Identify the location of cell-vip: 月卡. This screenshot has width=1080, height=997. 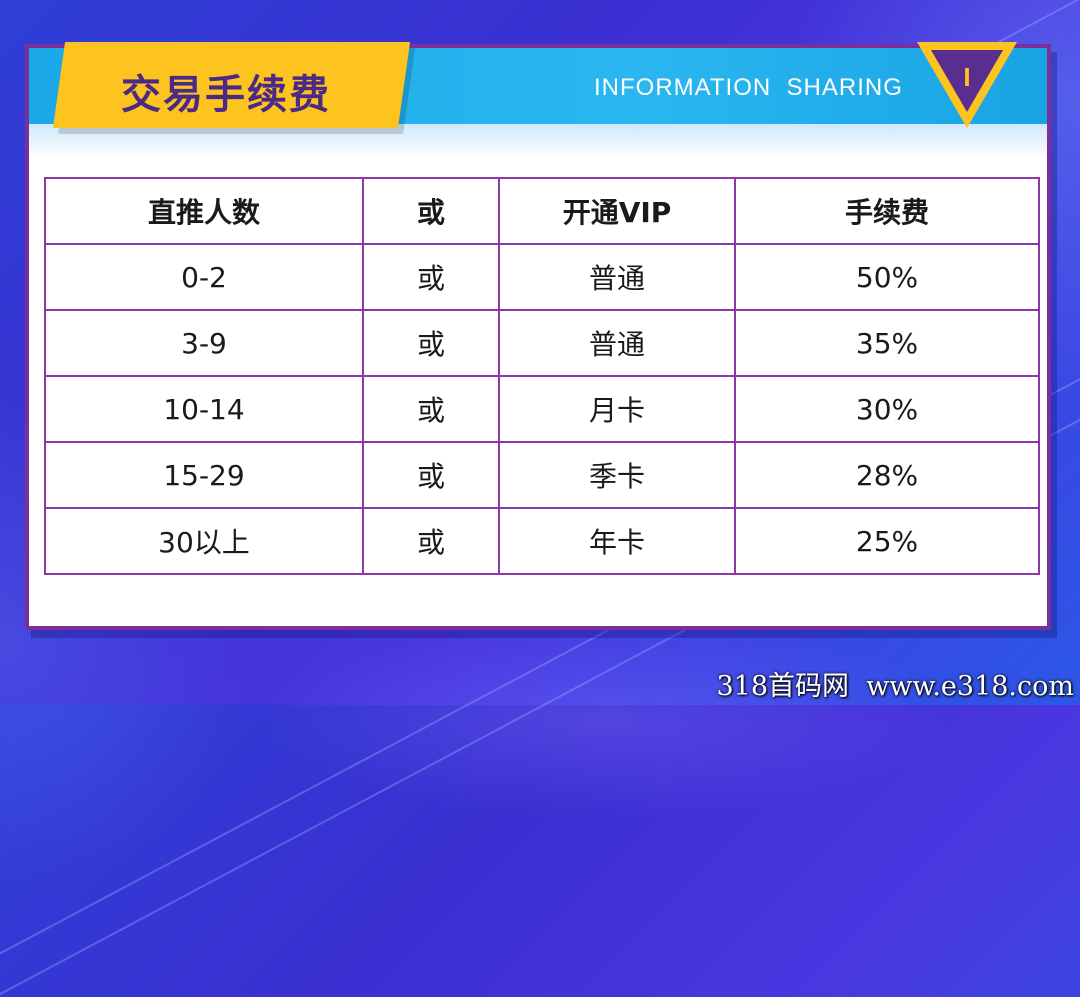
(617, 409).